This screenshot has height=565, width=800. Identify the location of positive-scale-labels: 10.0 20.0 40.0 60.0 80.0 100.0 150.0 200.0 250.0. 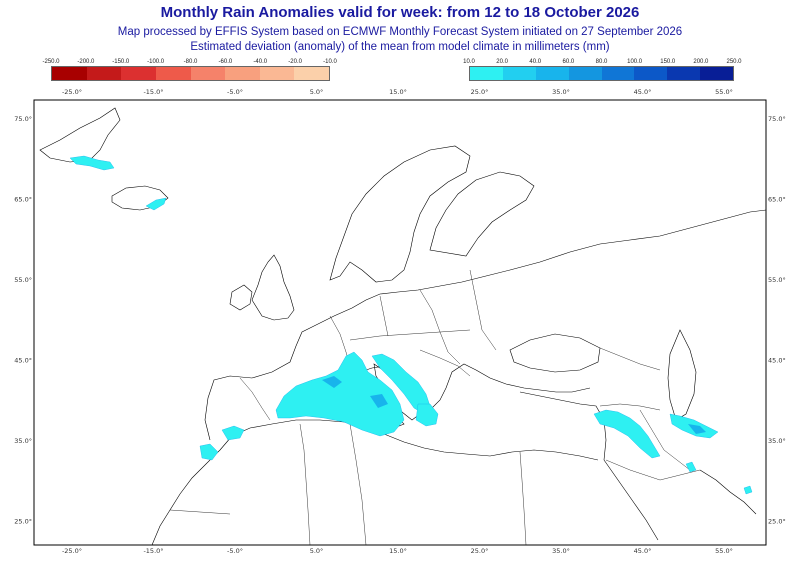
(602, 63).